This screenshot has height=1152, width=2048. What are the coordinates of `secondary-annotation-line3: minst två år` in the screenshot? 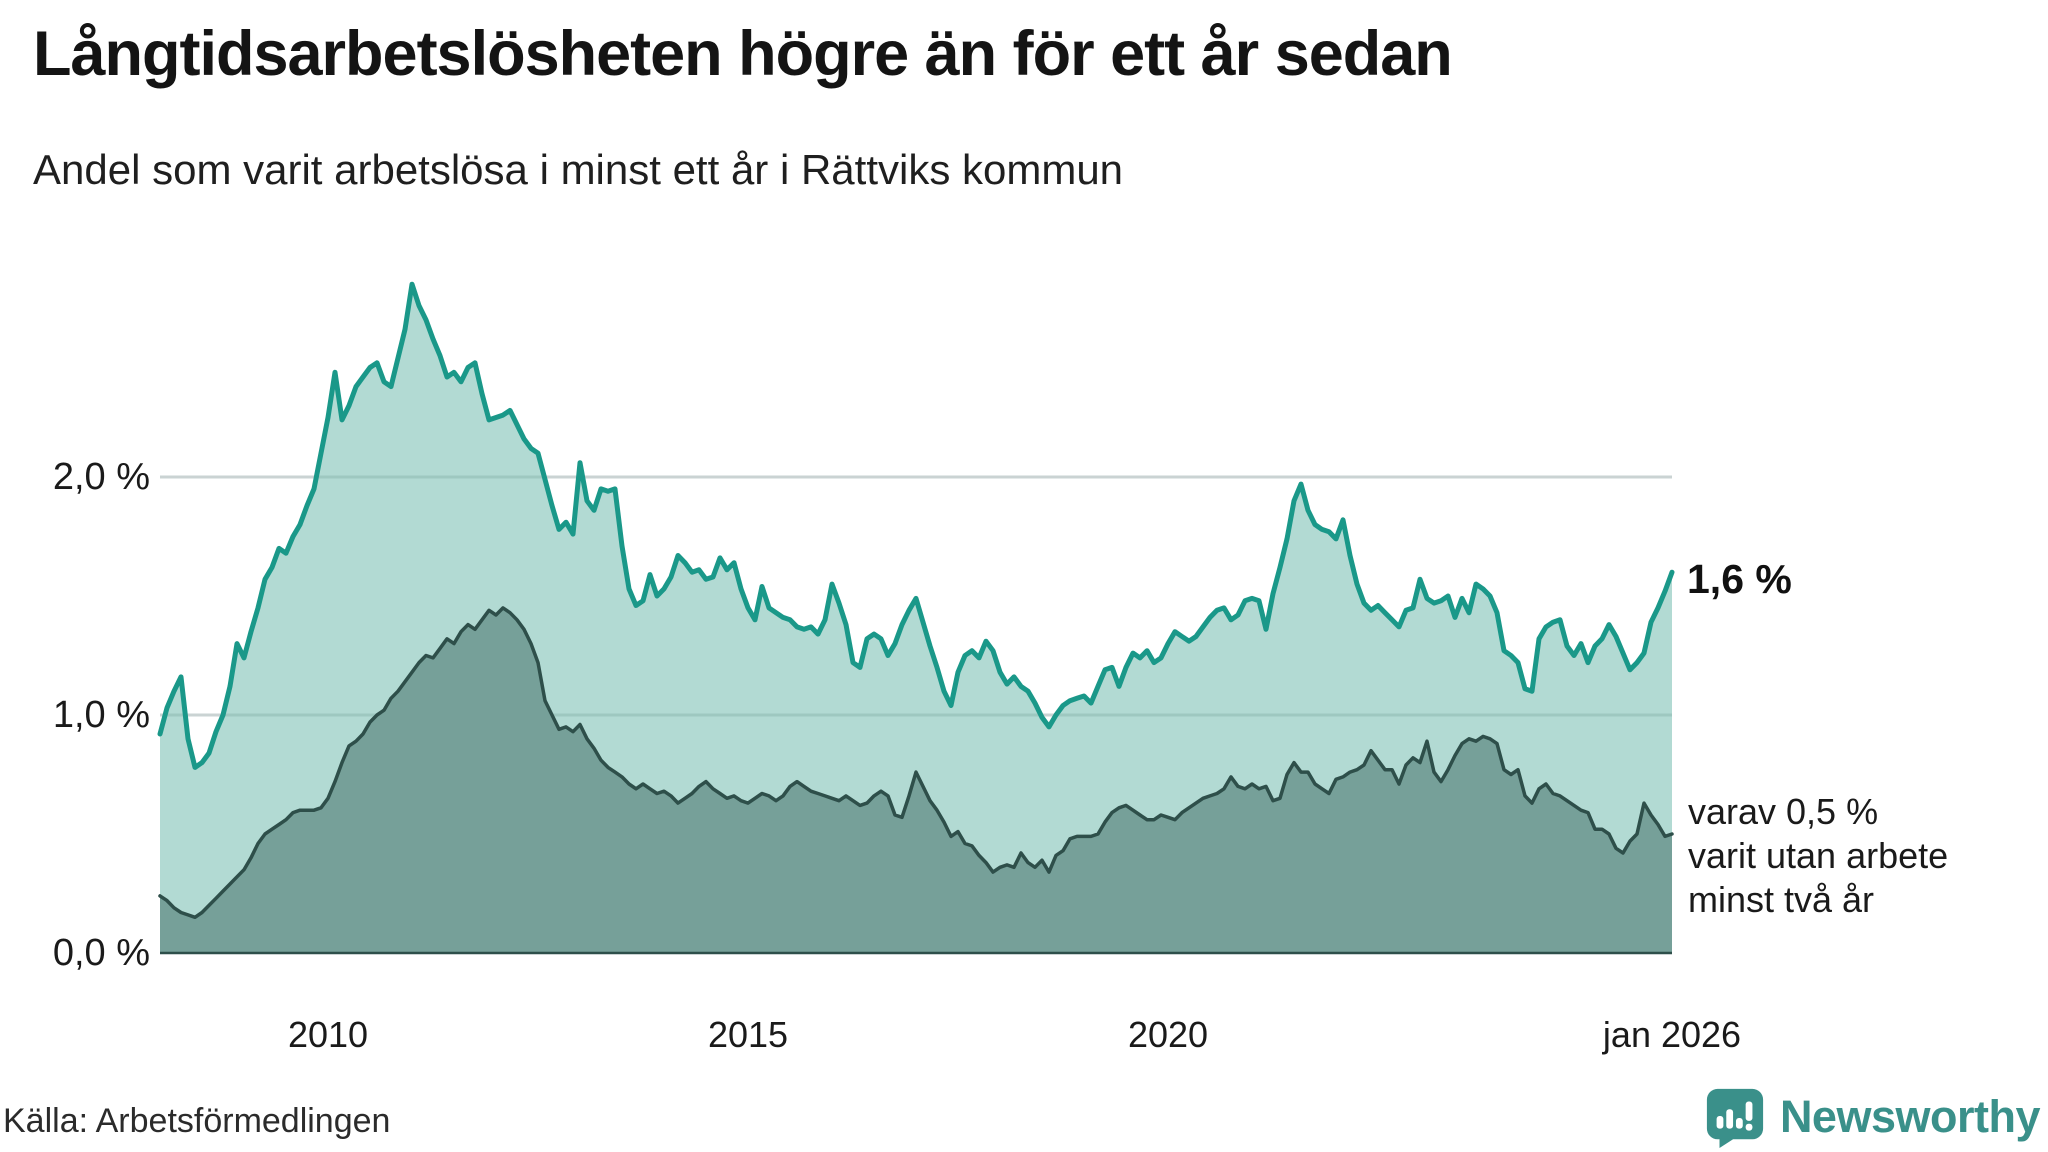 It's located at (1781, 899).